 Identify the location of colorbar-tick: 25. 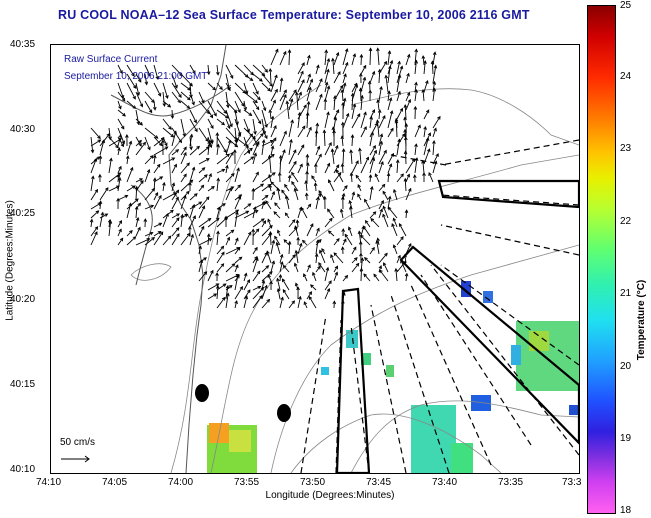
(626, 5).